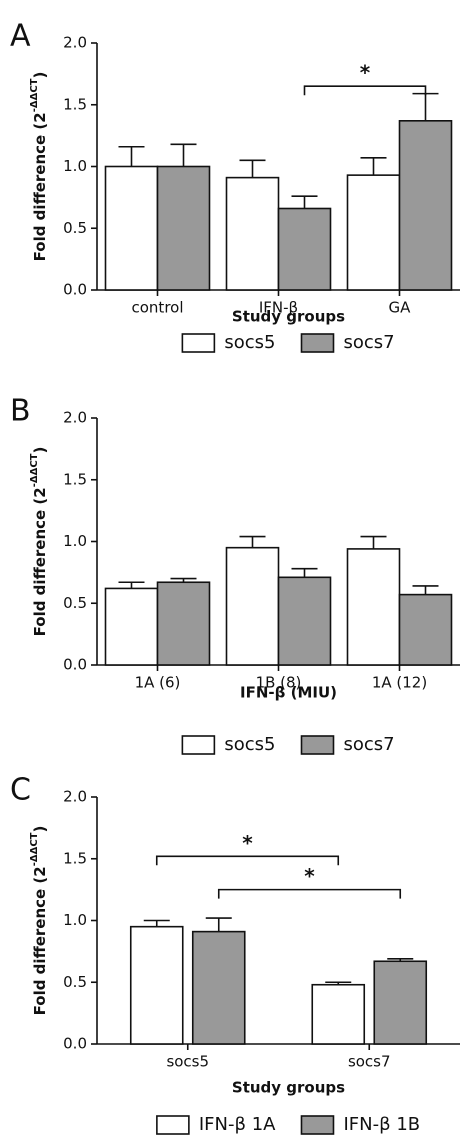 This screenshot has height=1145, width=474. What do you see at coordinates (400, 308) in the screenshot?
I see `x-tick-label: GA` at bounding box center [400, 308].